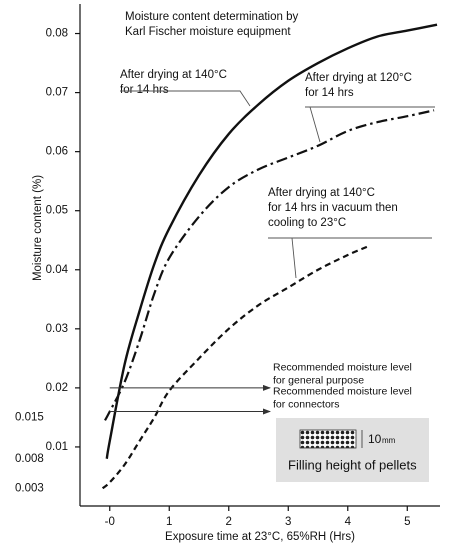 This screenshot has height=549, width=452. What do you see at coordinates (57, 388) in the screenshot?
I see `y-tick-label: 0.02` at bounding box center [57, 388].